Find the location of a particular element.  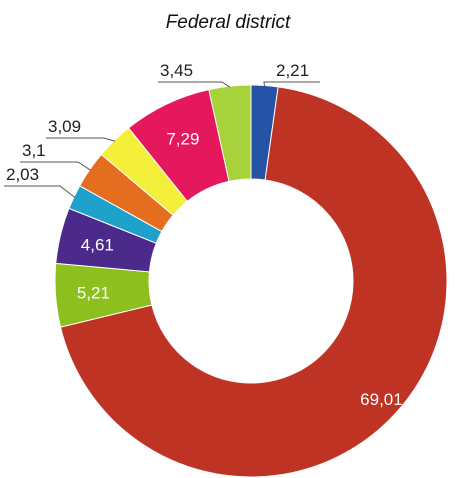

slice-label-5: 3,1 is located at coordinates (34, 150).